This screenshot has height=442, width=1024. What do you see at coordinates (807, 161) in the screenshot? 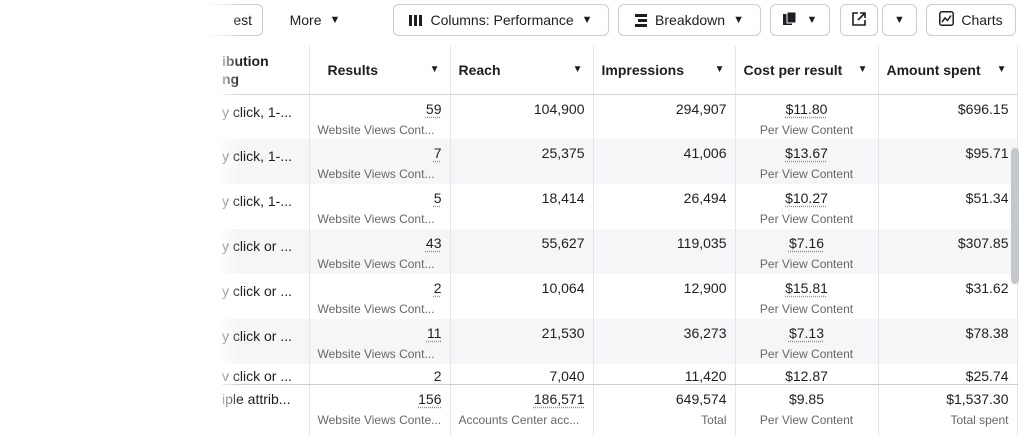
I see `cost-per-result-cell: $13.67 Per View Content` at bounding box center [807, 161].